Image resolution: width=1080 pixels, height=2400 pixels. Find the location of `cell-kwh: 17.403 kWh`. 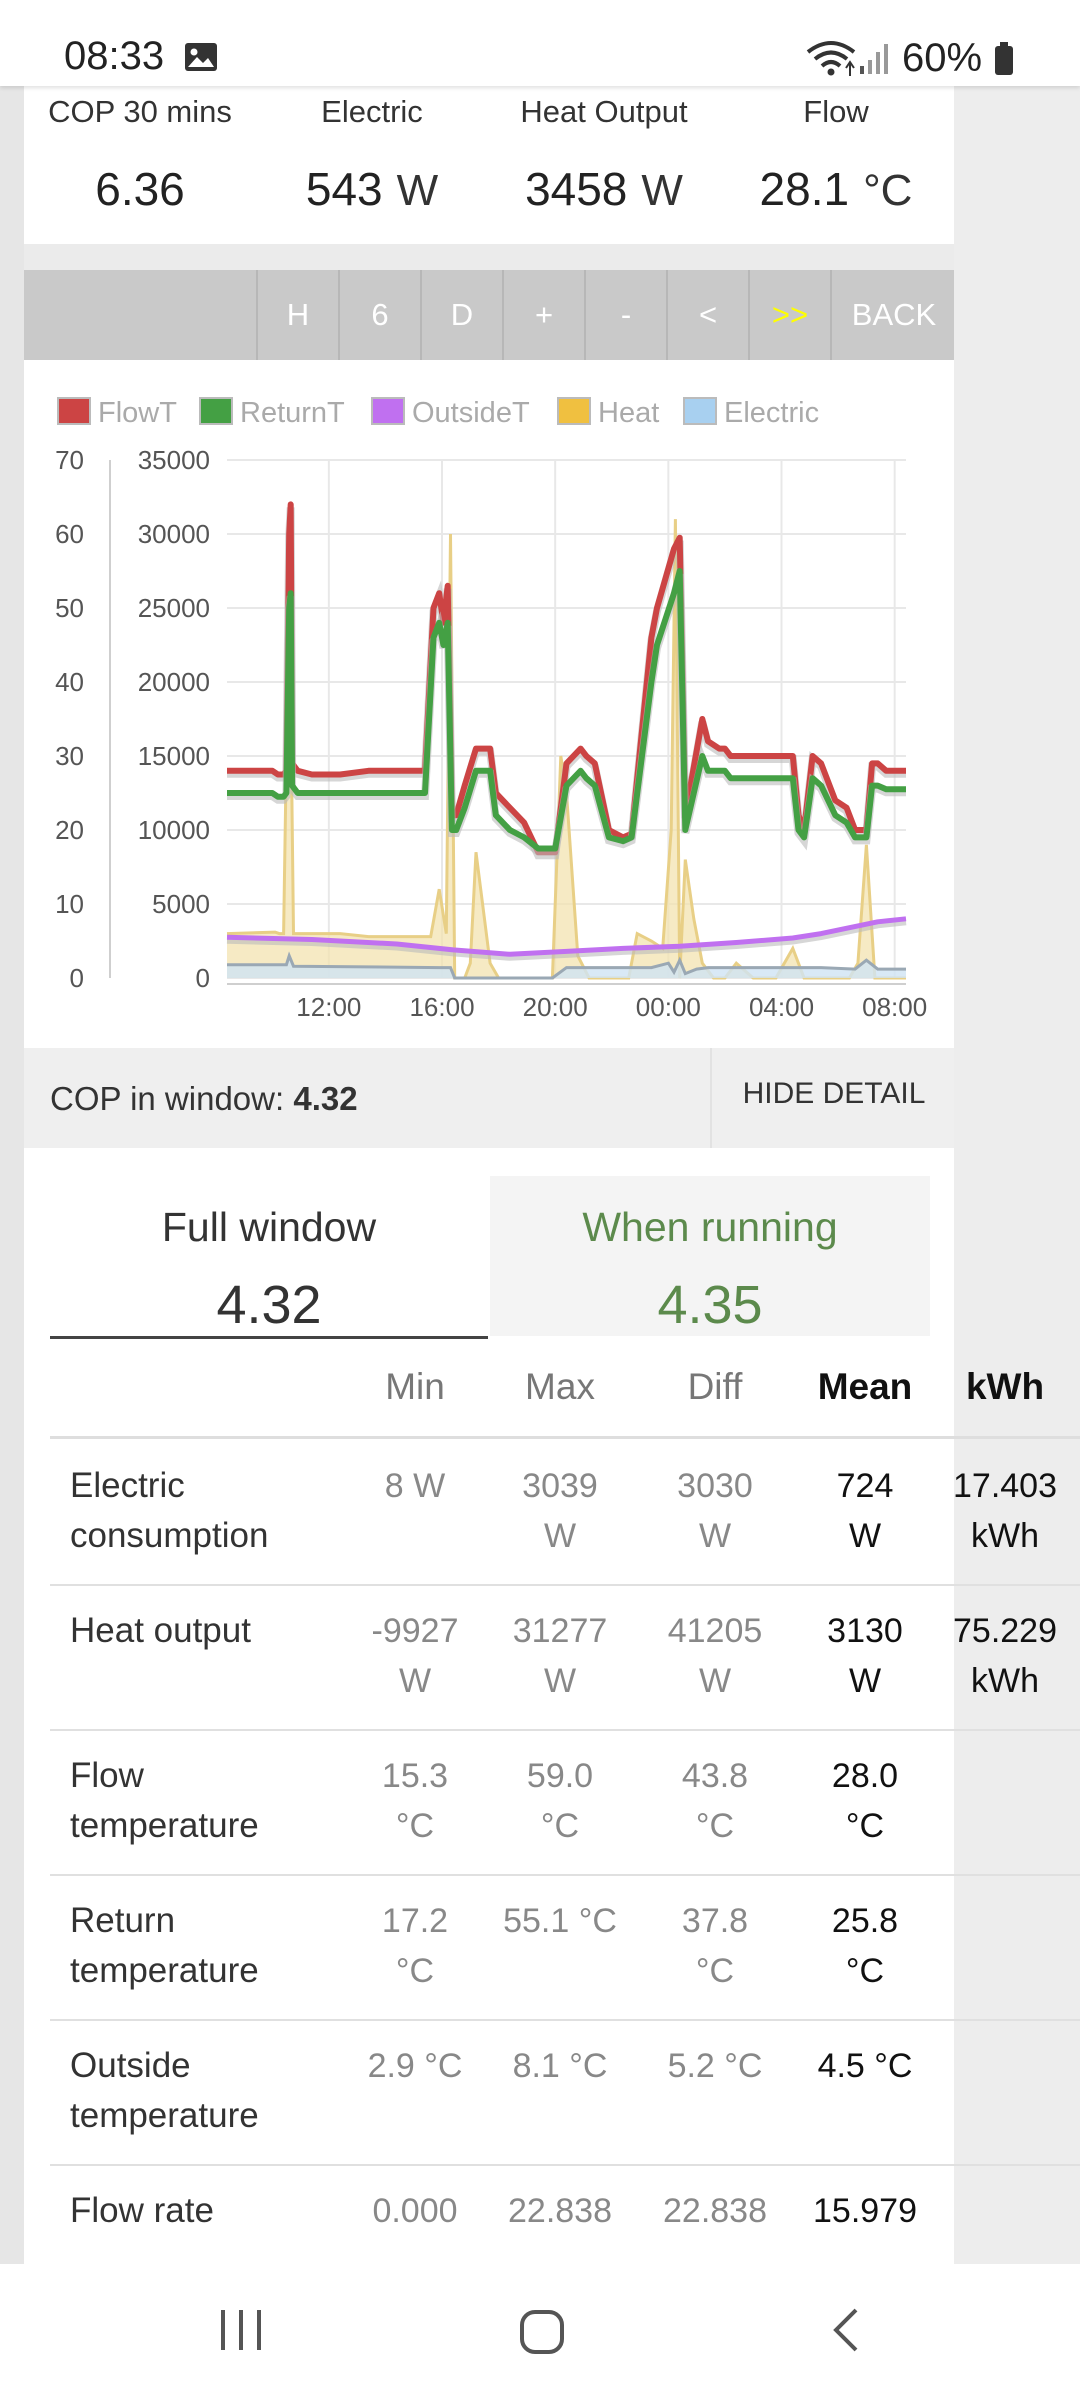

cell-kwh: 17.403 kWh is located at coordinates (1005, 1511).